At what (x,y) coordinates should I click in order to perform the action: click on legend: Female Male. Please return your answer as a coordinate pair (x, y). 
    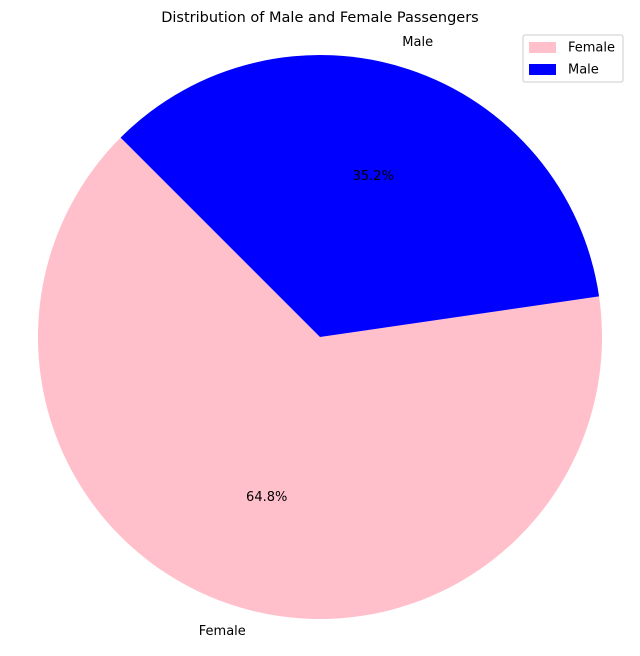
    Looking at the image, I should click on (573, 58).